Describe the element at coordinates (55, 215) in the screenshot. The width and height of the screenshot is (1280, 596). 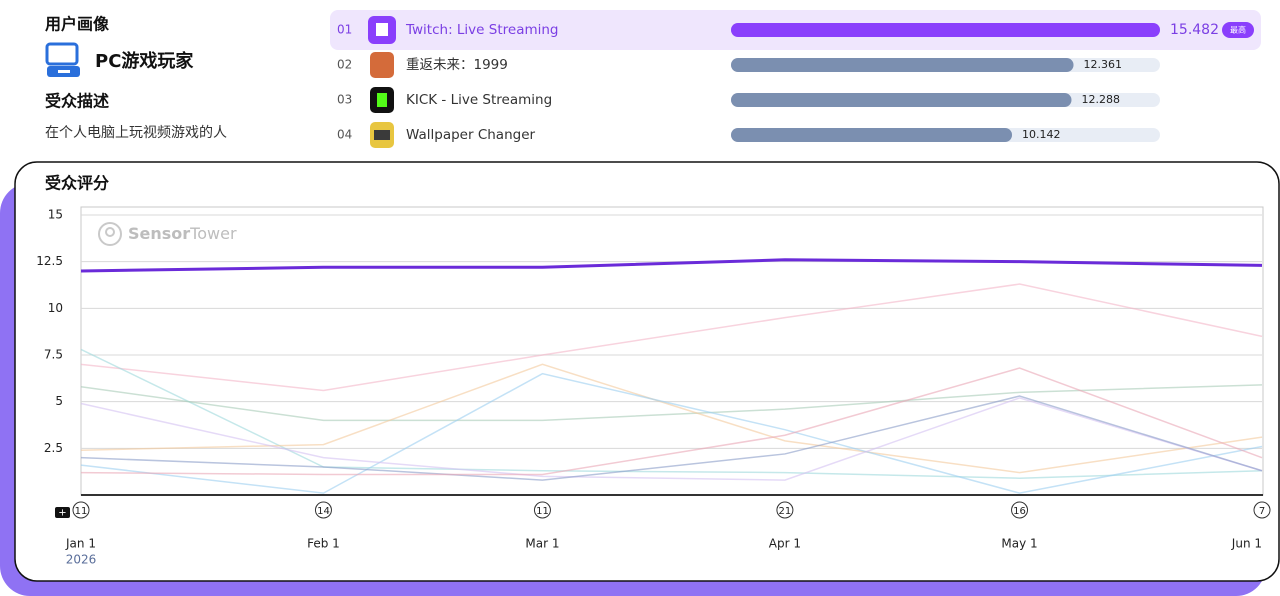
I see `y-tick-label: 15` at that location.